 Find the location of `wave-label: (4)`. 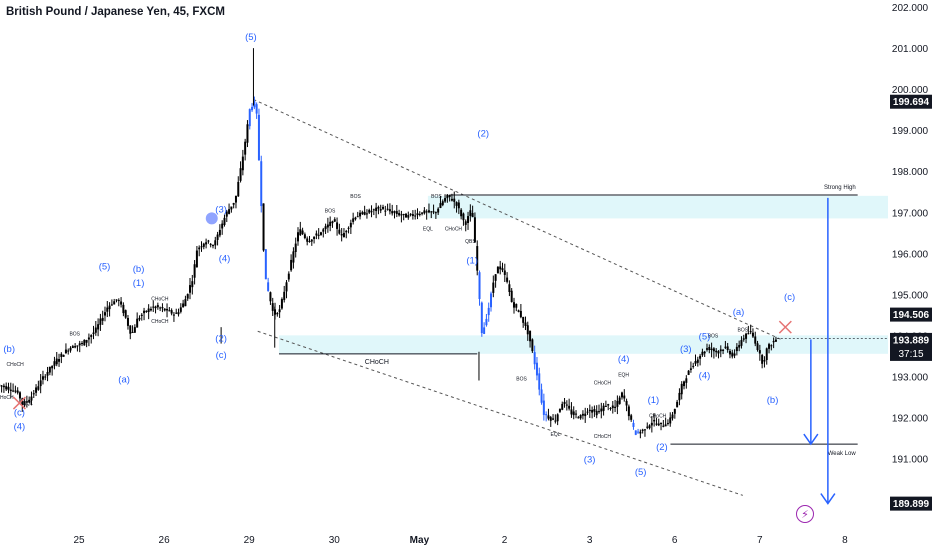

wave-label: (4) is located at coordinates (624, 359).